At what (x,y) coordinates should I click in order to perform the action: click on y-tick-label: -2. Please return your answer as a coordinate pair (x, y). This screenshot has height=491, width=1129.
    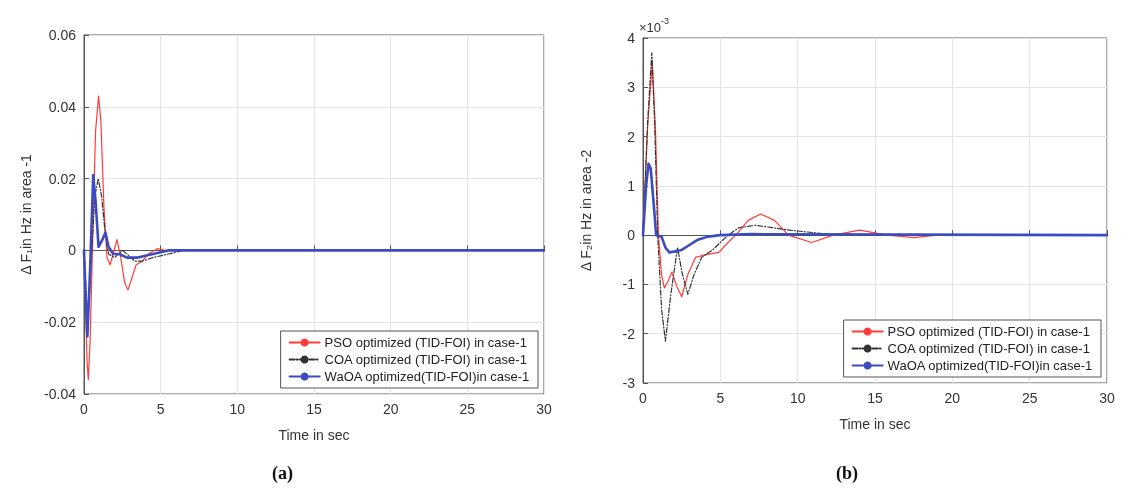
    Looking at the image, I should click on (629, 333).